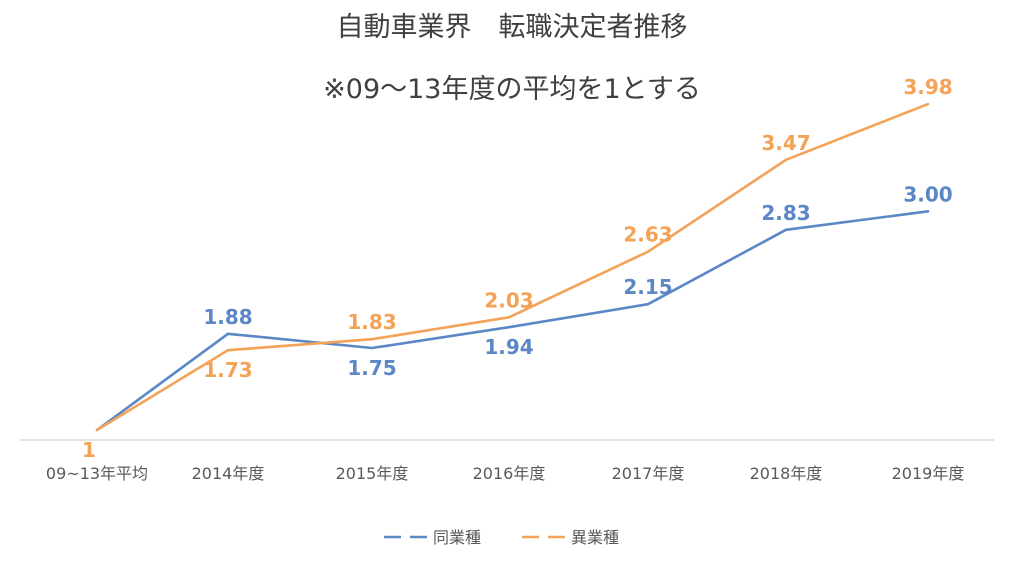  Describe the element at coordinates (786, 473) in the screenshot. I see `x-tick-label: 2018年度` at that location.